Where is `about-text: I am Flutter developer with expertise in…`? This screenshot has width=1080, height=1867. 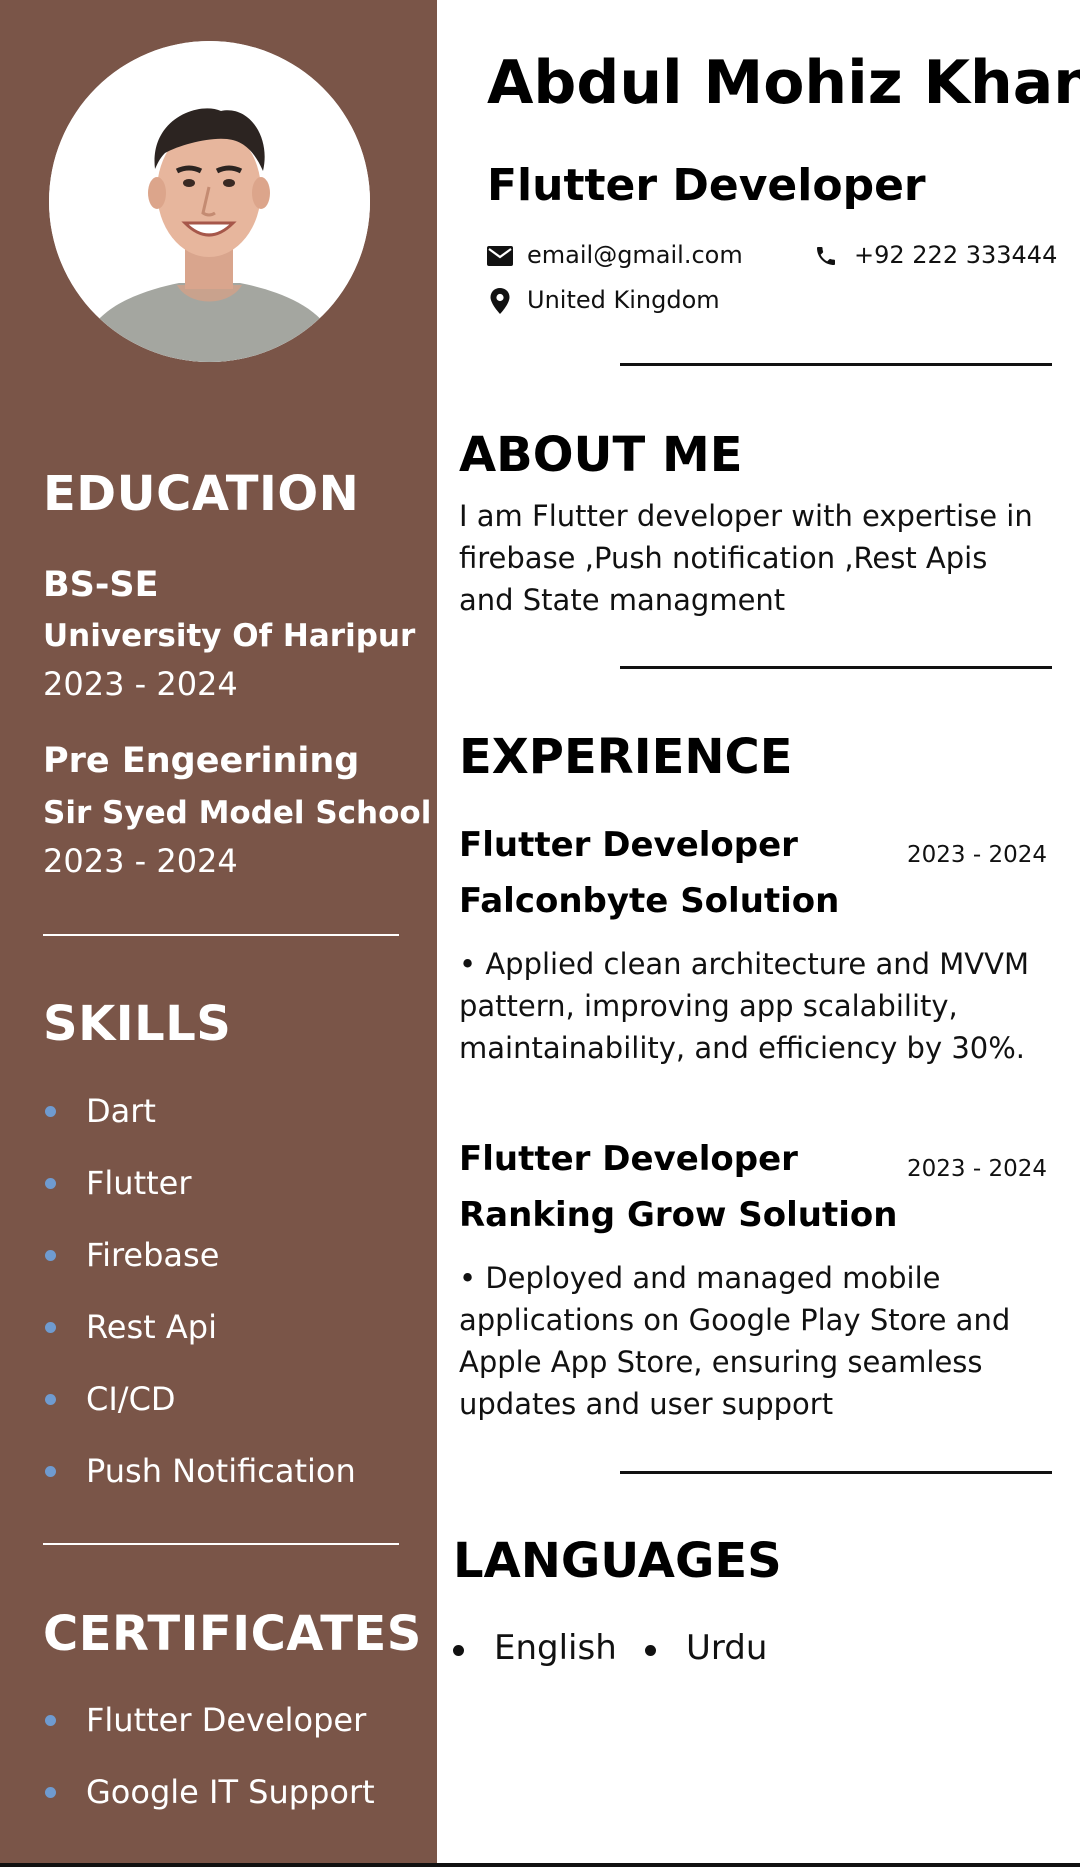
about-text: I am Flutter developer with expertise in… is located at coordinates (746, 558).